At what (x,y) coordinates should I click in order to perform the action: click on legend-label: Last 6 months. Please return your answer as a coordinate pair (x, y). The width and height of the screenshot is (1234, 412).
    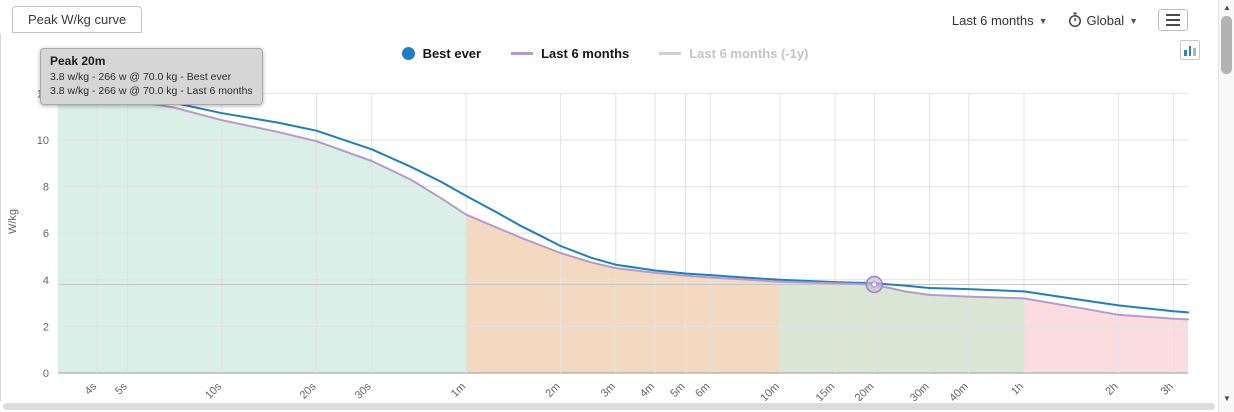
    Looking at the image, I should click on (585, 53).